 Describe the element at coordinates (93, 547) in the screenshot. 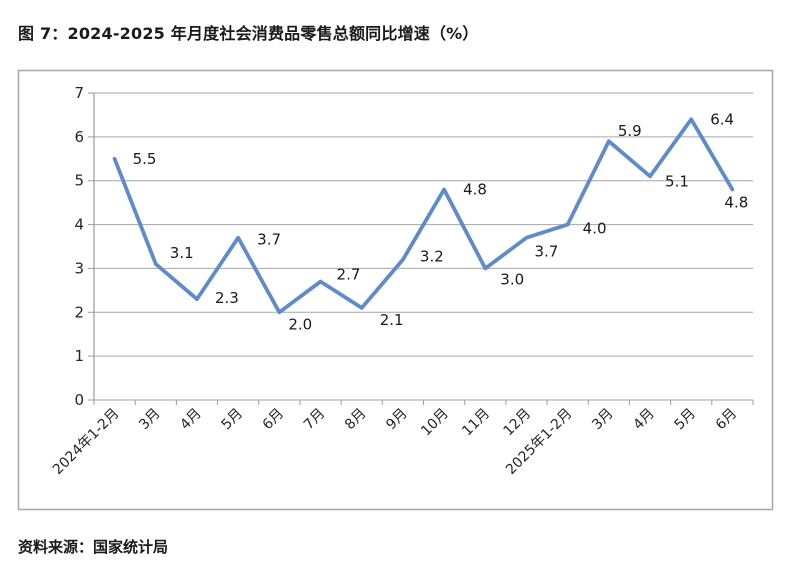

I see `source-note: 资料来源：国家统计局` at that location.